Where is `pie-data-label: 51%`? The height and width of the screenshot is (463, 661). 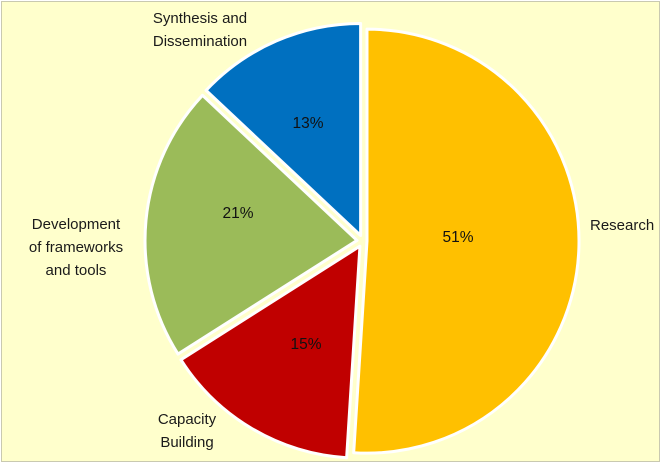 pie-data-label: 51% is located at coordinates (457, 237).